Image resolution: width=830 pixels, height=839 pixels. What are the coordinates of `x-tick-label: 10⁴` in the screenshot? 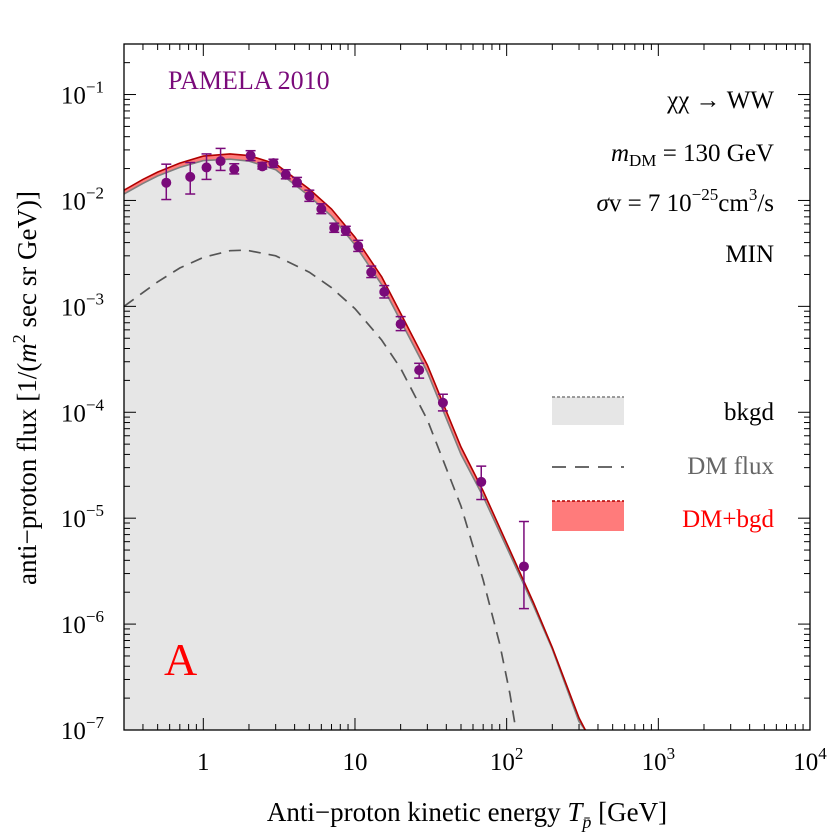 It's located at (810, 760).